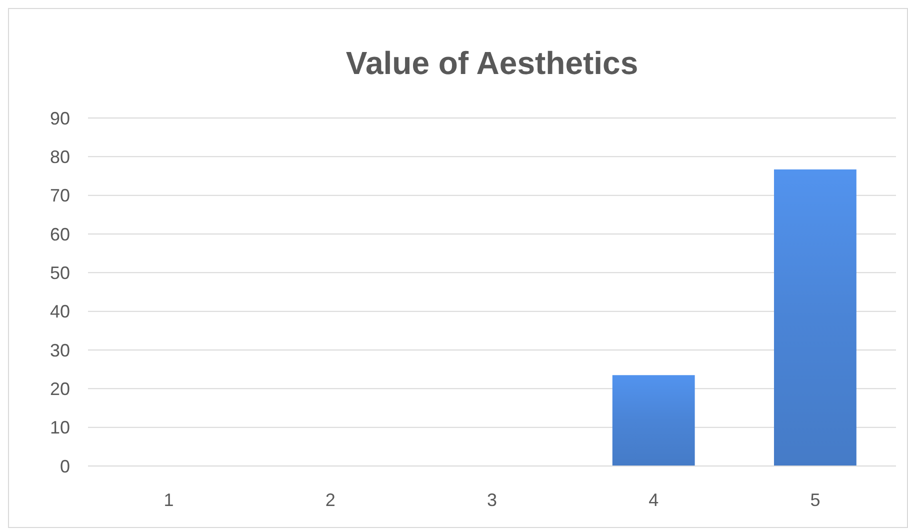 This screenshot has height=530, width=908. What do you see at coordinates (60, 118) in the screenshot?
I see `y-tick-label: 90` at bounding box center [60, 118].